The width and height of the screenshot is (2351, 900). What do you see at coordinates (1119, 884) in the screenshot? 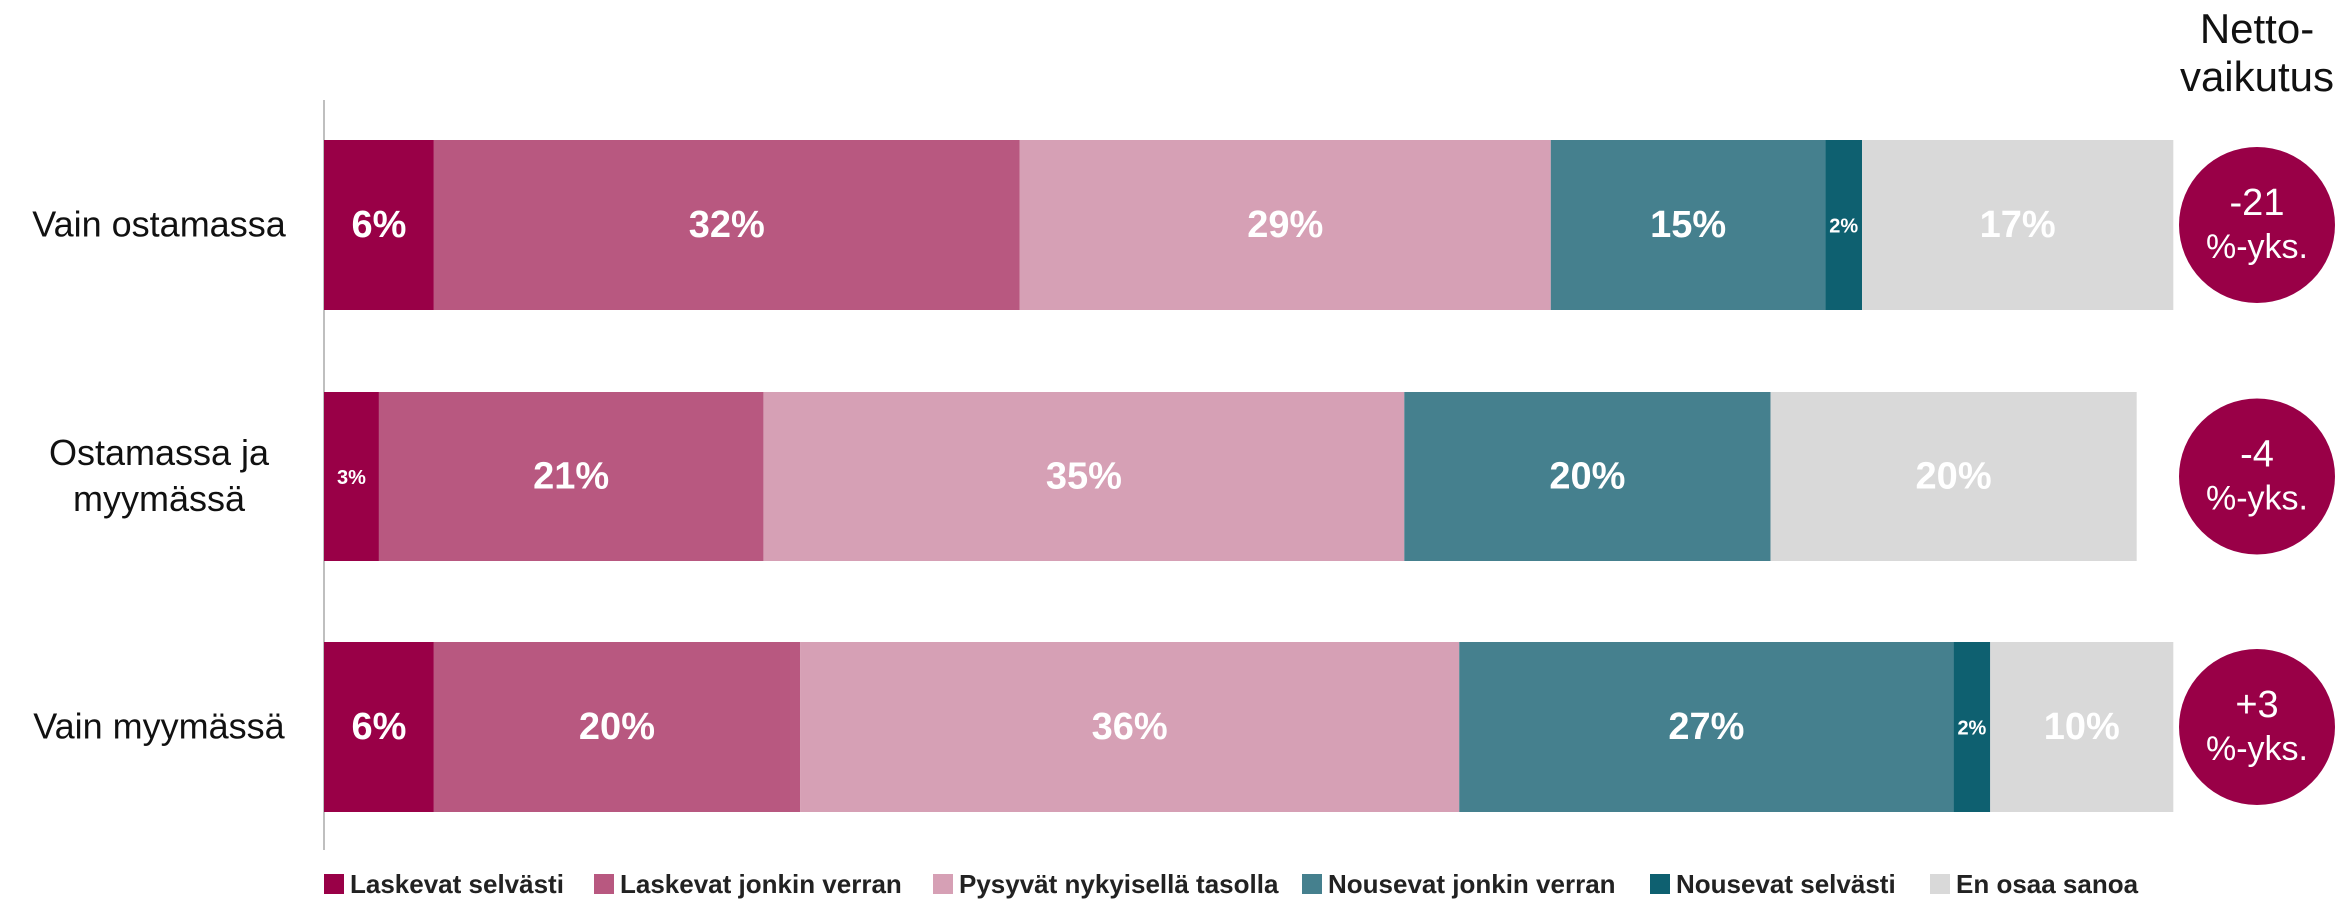
I see `legend-label: Pysyvät nykyisellä tasolla` at bounding box center [1119, 884].